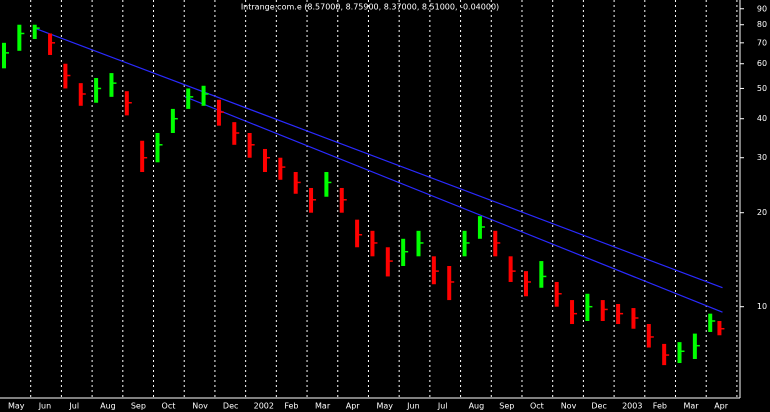 The image size is (770, 412). I want to click on x-tick-label: 2002, so click(264, 406).